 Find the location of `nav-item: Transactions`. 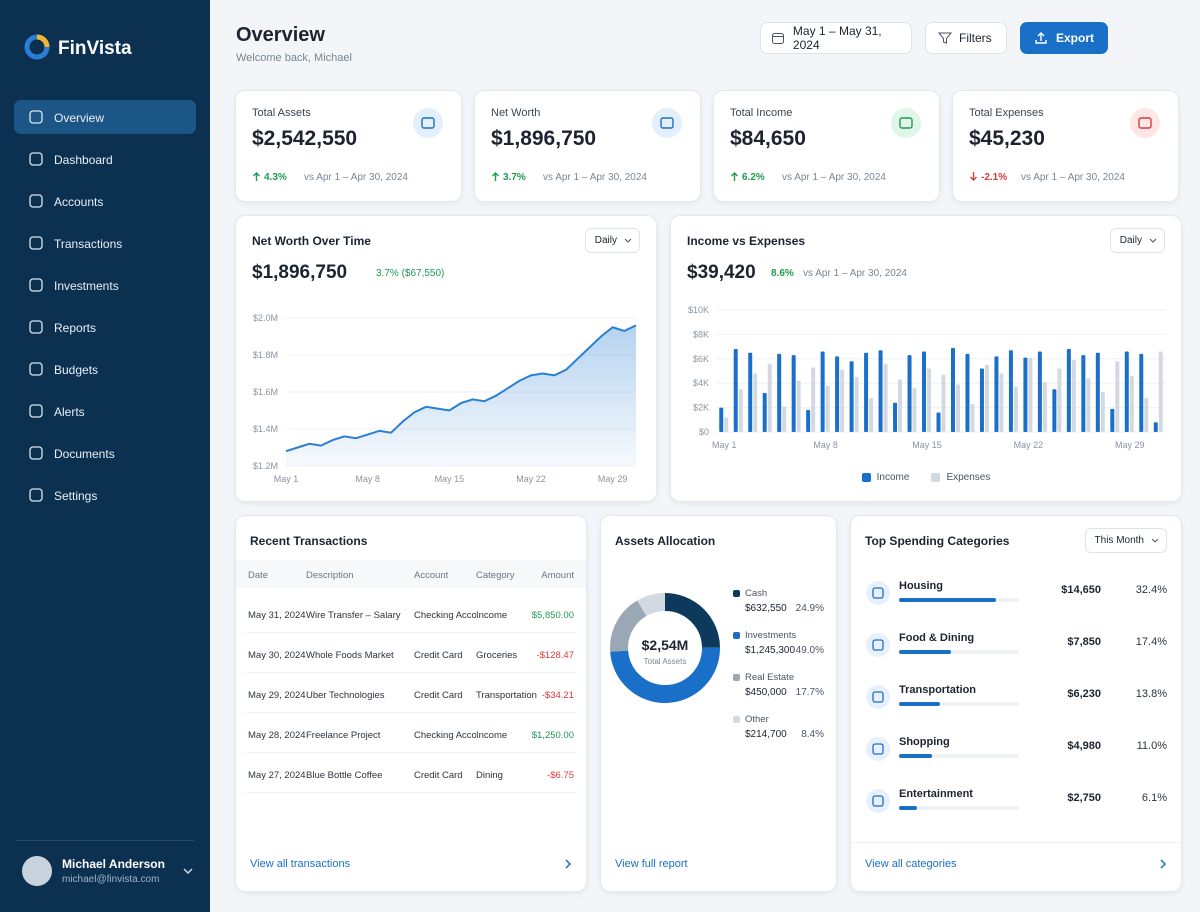

nav-item: Transactions is located at coordinates (105, 243).